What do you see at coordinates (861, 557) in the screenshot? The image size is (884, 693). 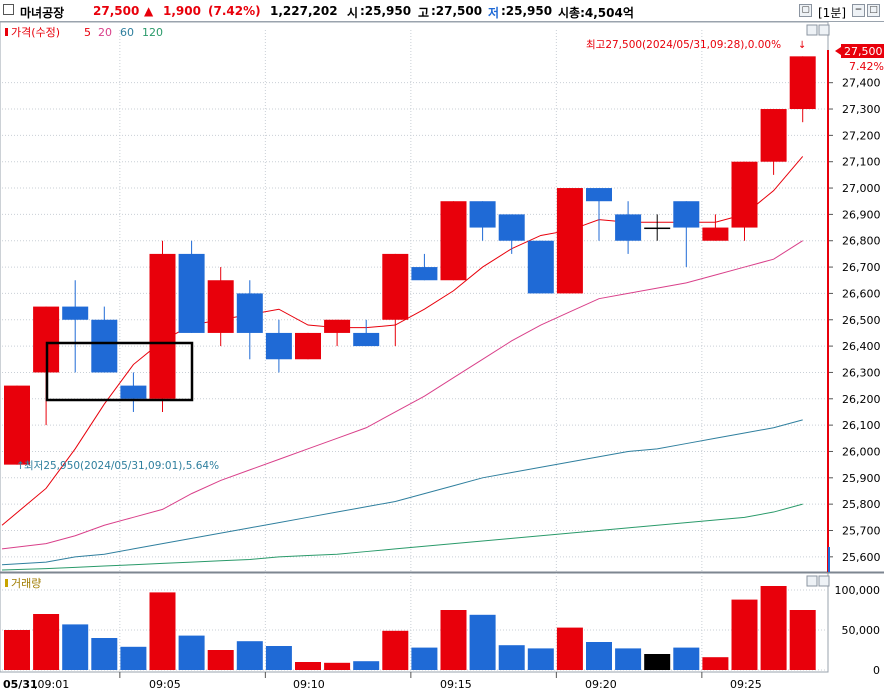 I see `y-tick-label: 25,600` at bounding box center [861, 557].